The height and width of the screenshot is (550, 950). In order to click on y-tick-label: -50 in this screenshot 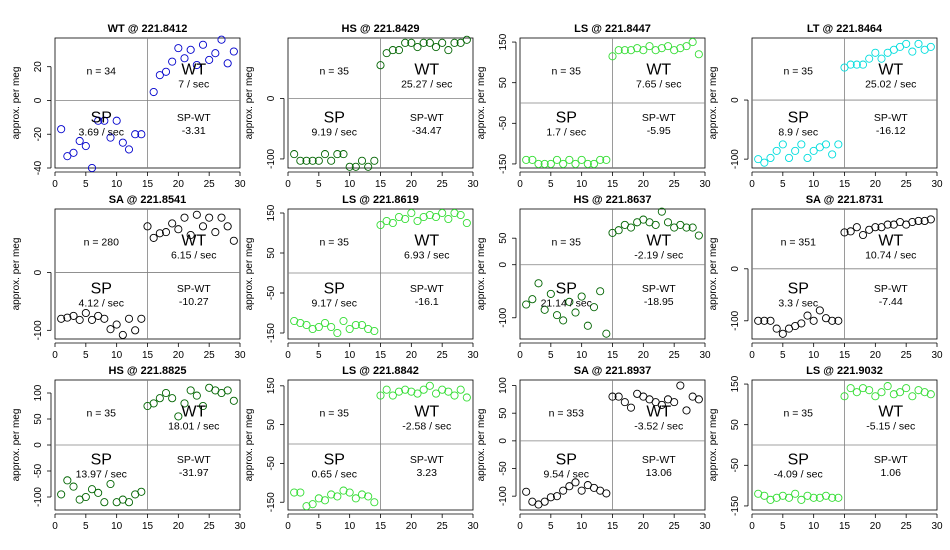, I will do `click(271, 463)`.